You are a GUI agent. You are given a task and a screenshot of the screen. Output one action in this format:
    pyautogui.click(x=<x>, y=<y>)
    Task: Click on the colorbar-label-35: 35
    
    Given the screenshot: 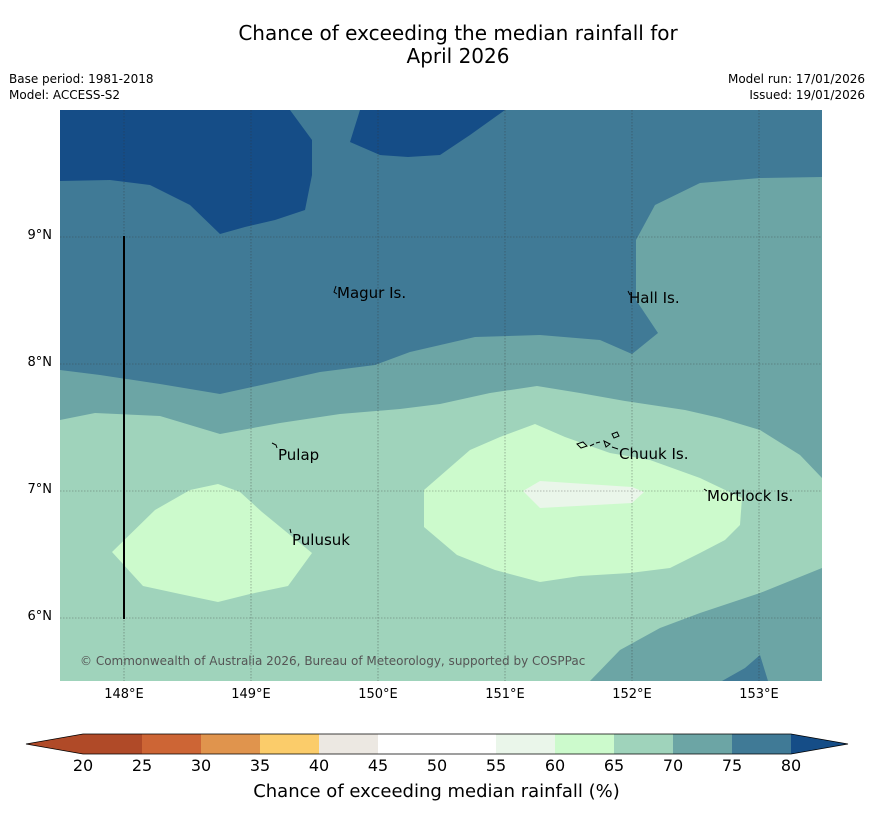 What is the action you would take?
    pyautogui.click(x=260, y=765)
    